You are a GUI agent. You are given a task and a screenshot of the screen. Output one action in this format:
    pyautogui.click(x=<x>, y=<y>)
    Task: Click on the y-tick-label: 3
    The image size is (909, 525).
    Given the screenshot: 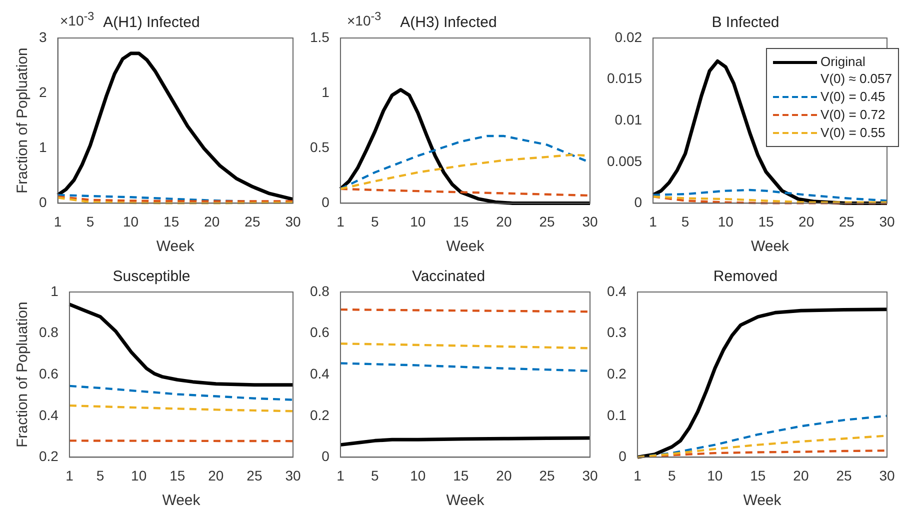 What is the action you would take?
    pyautogui.click(x=42, y=36)
    